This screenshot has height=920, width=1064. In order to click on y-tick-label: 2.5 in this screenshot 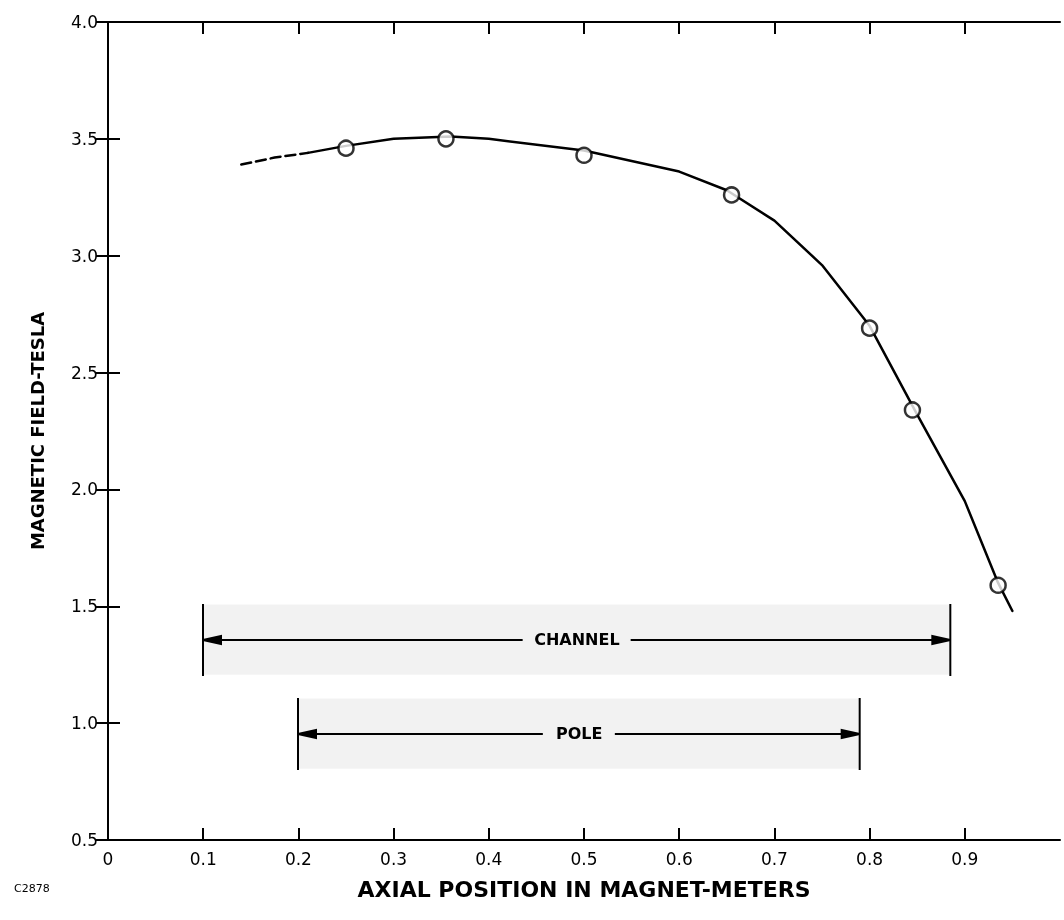, I will do `click(84, 372)`.